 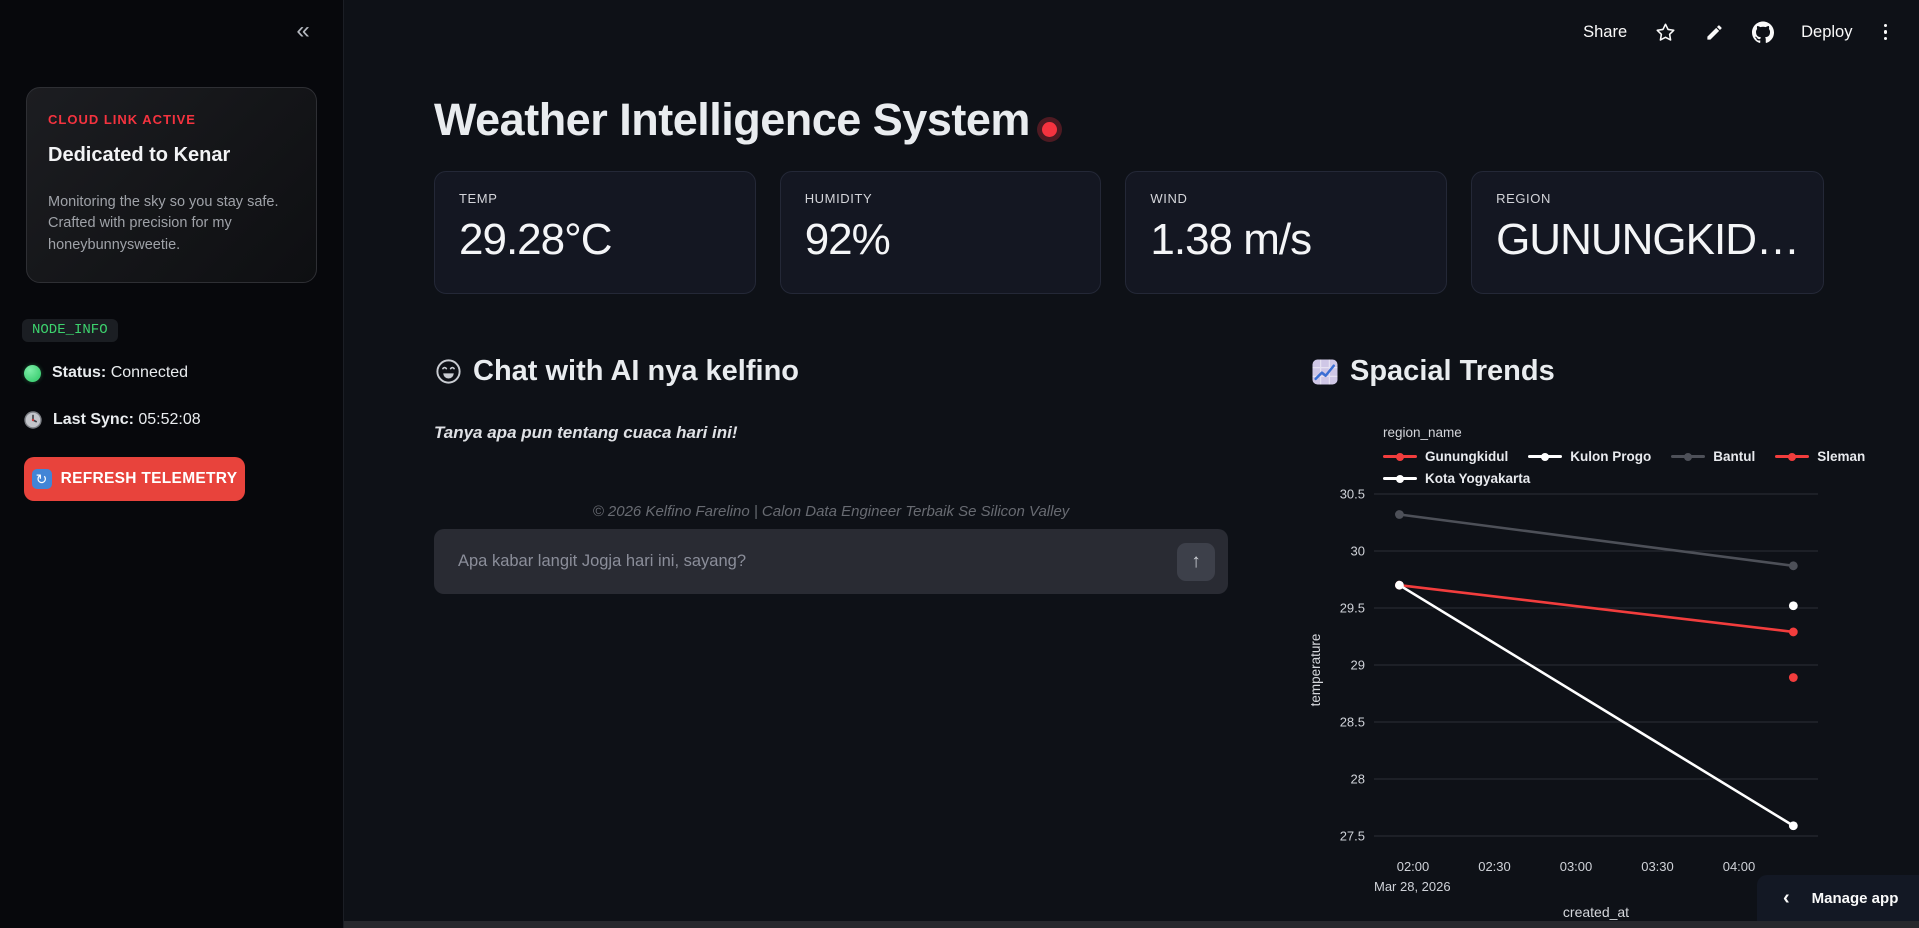 I want to click on svg-text: Mar 28, 2026, so click(x=1412, y=886).